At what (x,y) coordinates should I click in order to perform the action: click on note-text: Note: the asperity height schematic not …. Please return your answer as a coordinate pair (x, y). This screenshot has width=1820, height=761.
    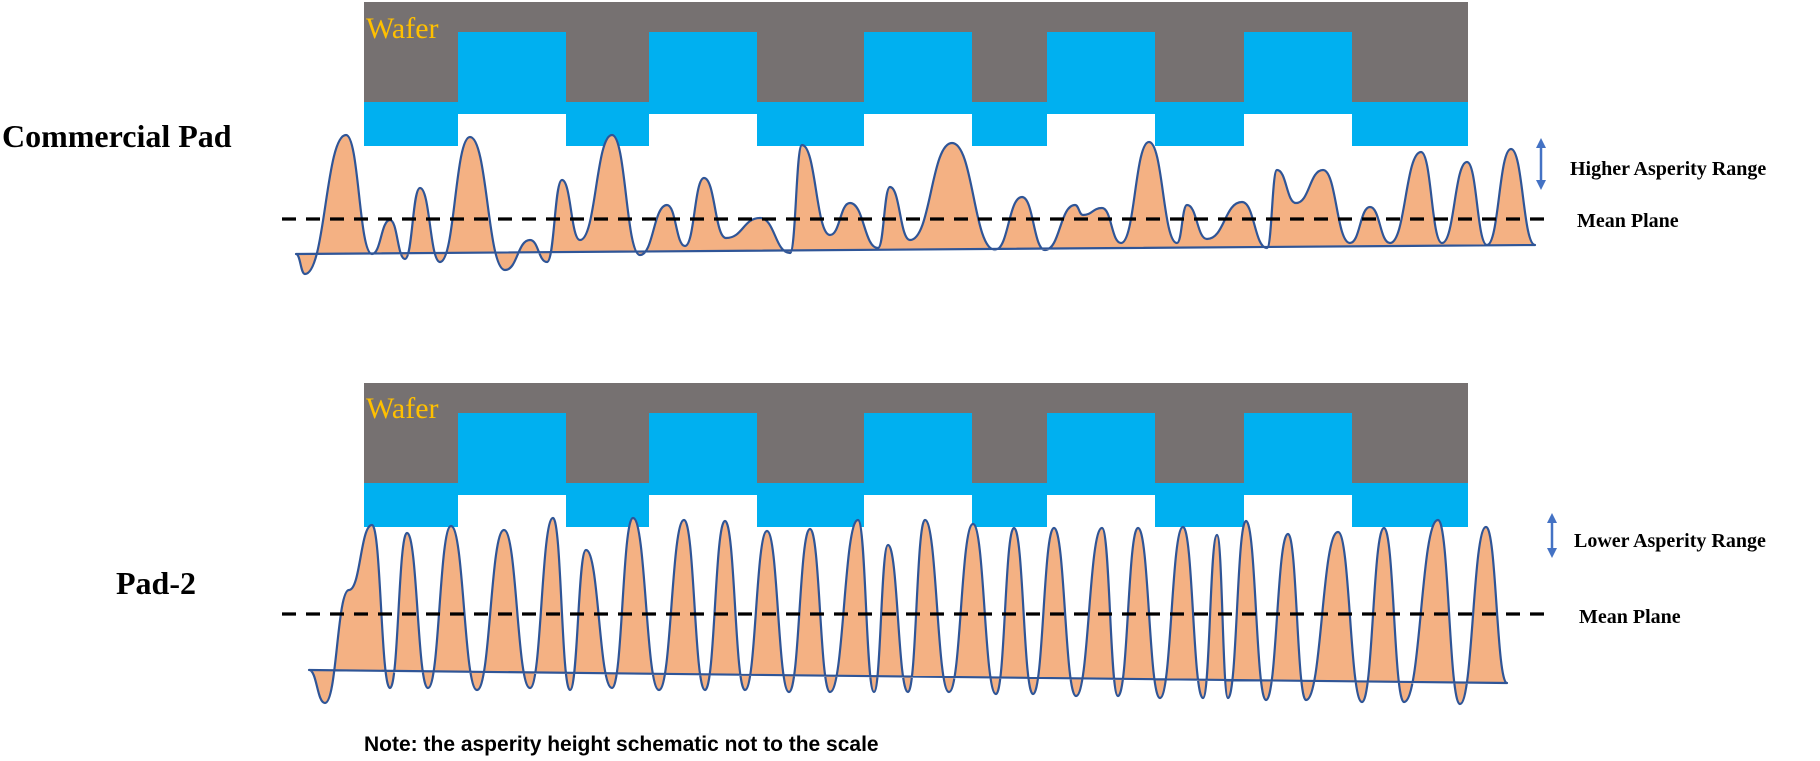
    Looking at the image, I should click on (621, 744).